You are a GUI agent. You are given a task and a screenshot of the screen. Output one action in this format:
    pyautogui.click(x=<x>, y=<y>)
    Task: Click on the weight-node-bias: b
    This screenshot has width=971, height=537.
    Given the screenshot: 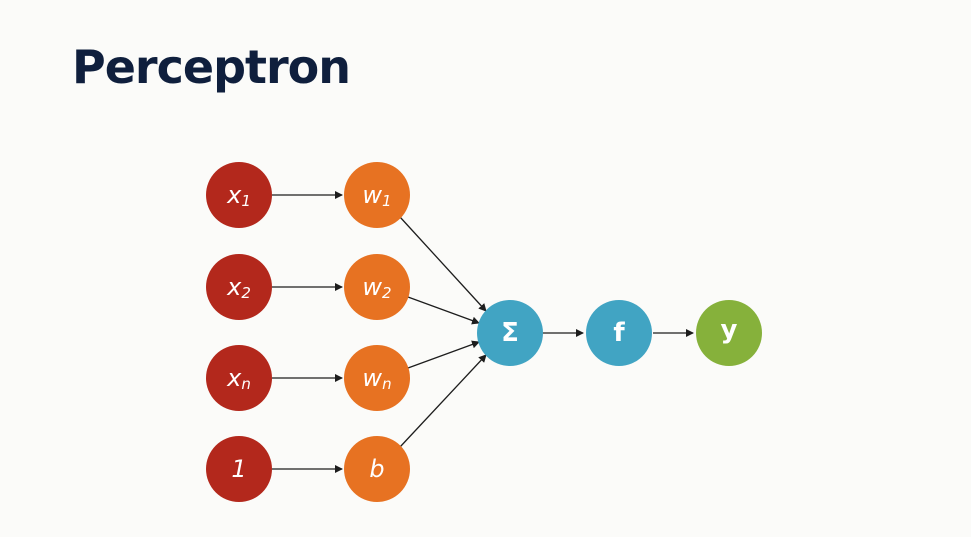 What is the action you would take?
    pyautogui.click(x=377, y=469)
    